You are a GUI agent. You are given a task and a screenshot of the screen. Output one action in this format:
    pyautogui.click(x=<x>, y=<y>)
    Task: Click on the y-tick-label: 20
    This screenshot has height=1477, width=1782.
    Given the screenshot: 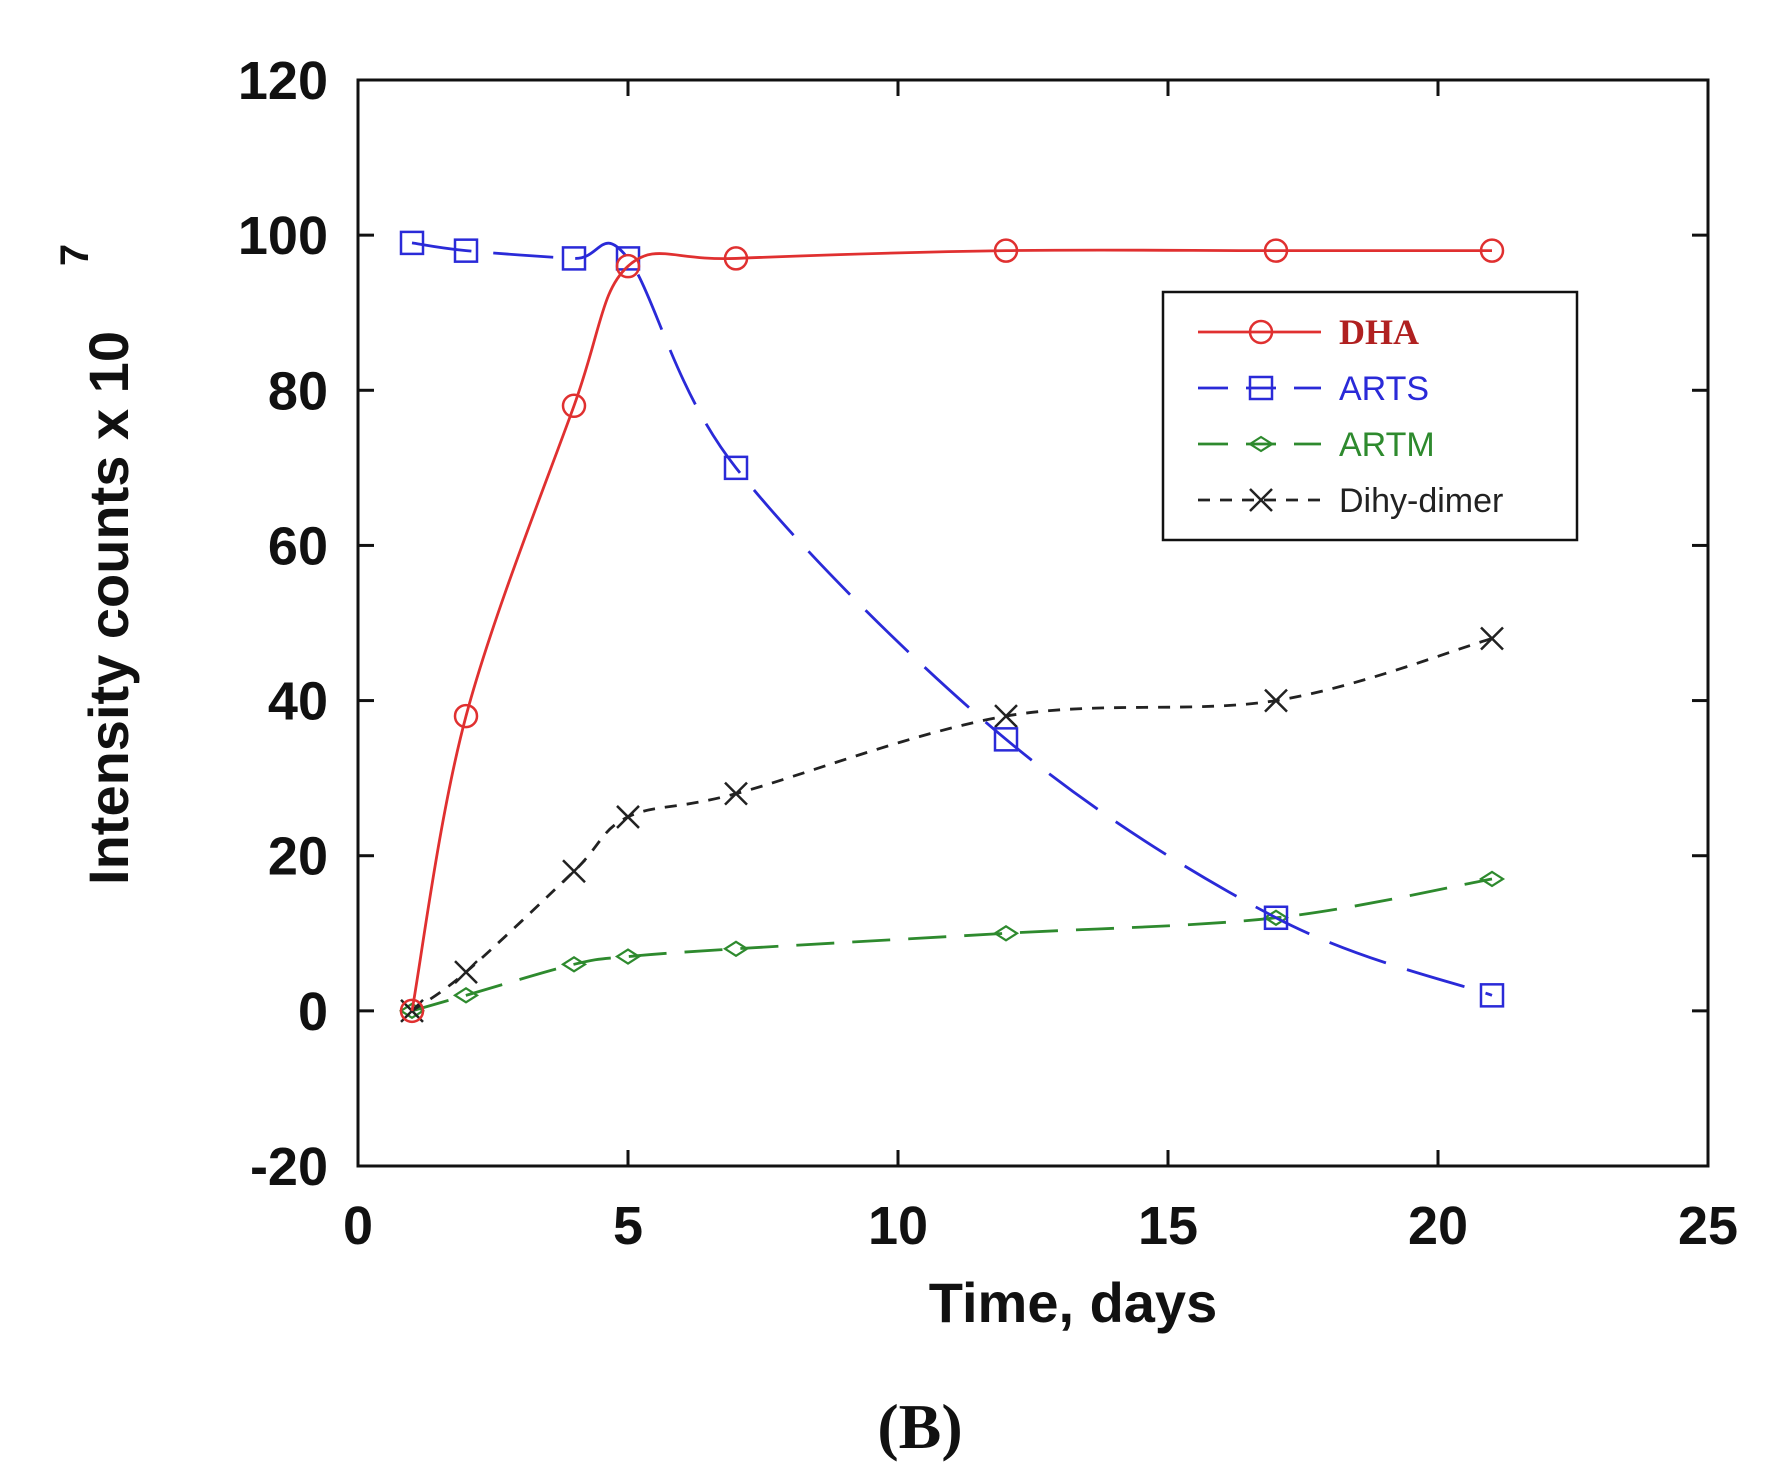 What is the action you would take?
    pyautogui.click(x=298, y=857)
    